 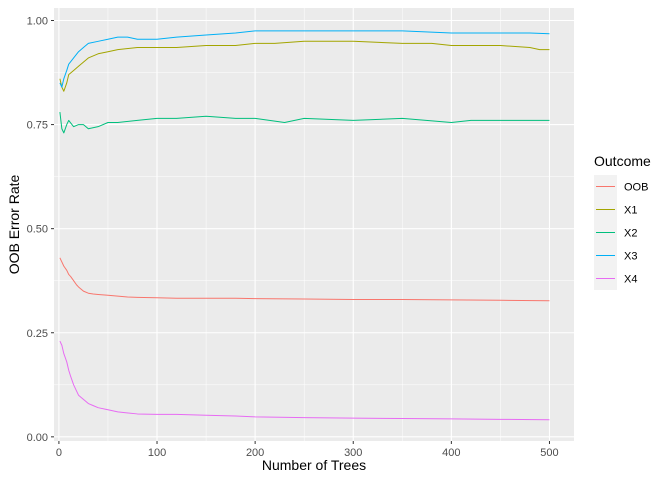 What do you see at coordinates (37, 438) in the screenshot?
I see `y-tick-label: 0.00` at bounding box center [37, 438].